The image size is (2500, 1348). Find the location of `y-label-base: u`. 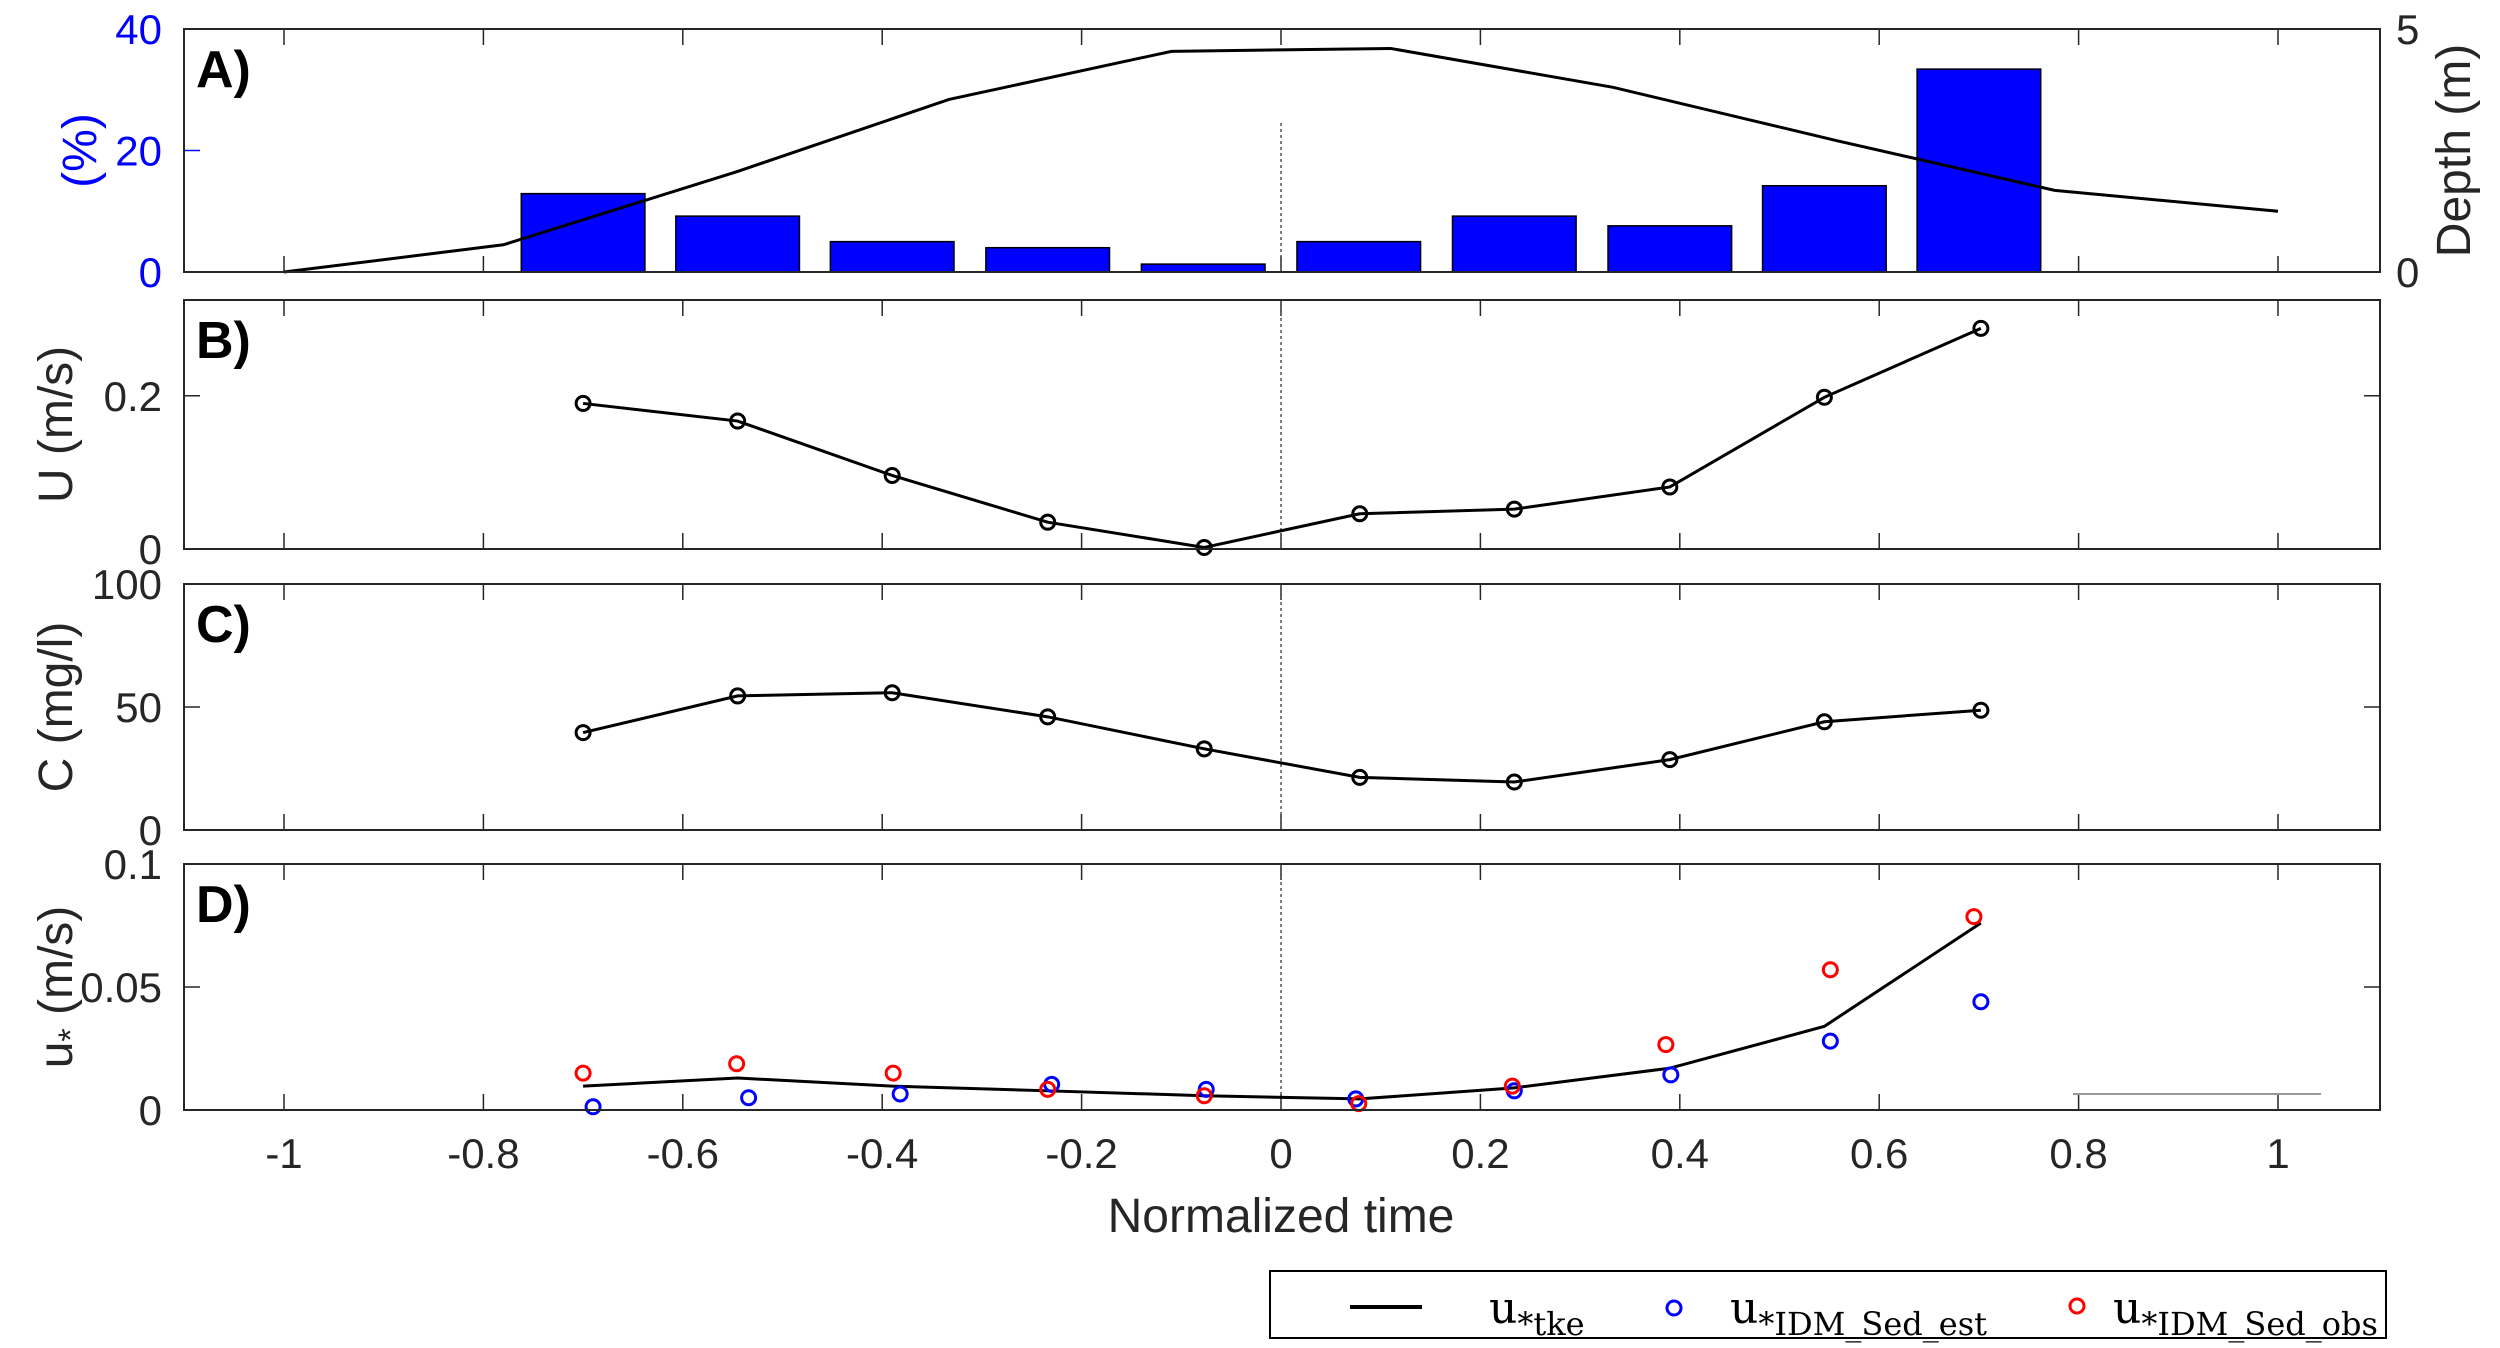

y-label-base: u is located at coordinates (56, 1055).